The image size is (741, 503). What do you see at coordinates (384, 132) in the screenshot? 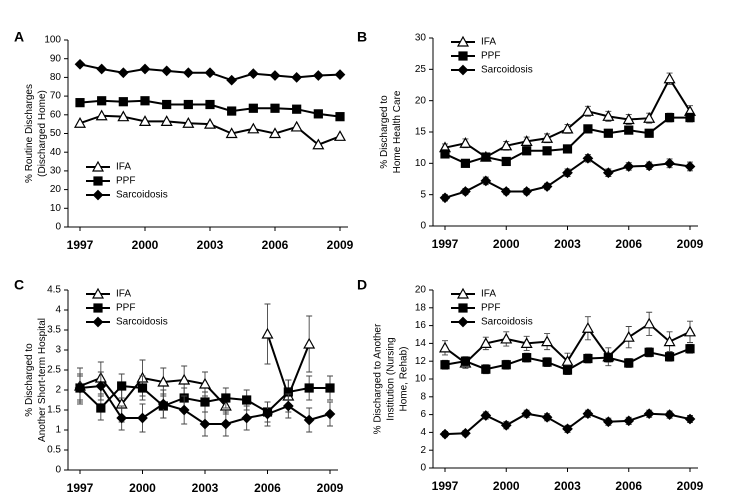
I see `y-axis-label: % Discharged to` at bounding box center [384, 132].